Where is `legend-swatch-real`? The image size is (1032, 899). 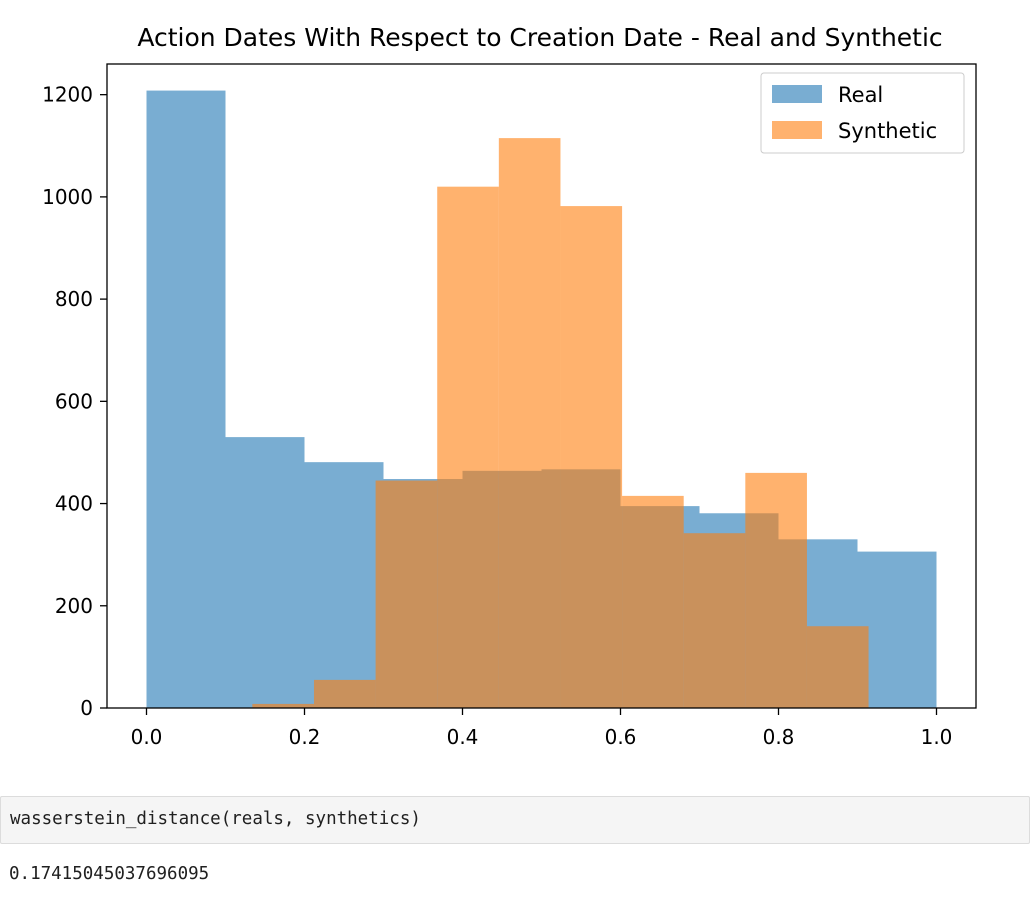
legend-swatch-real is located at coordinates (797, 94).